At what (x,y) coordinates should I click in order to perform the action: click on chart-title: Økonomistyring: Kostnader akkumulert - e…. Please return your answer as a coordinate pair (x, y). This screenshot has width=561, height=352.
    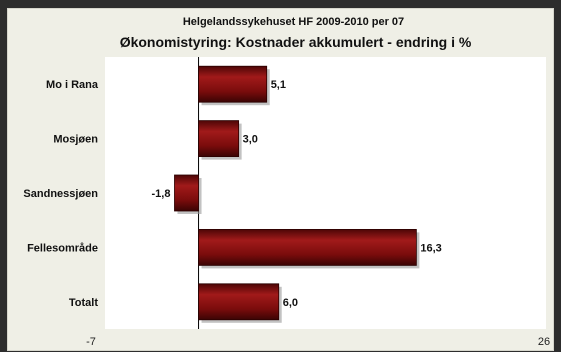
    Looking at the image, I should click on (295, 42).